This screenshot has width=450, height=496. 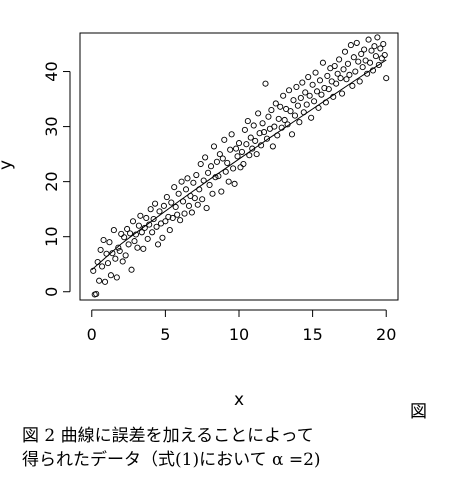 What do you see at coordinates (51, 126) in the screenshot?
I see `y-tick-label: 30` at bounding box center [51, 126].